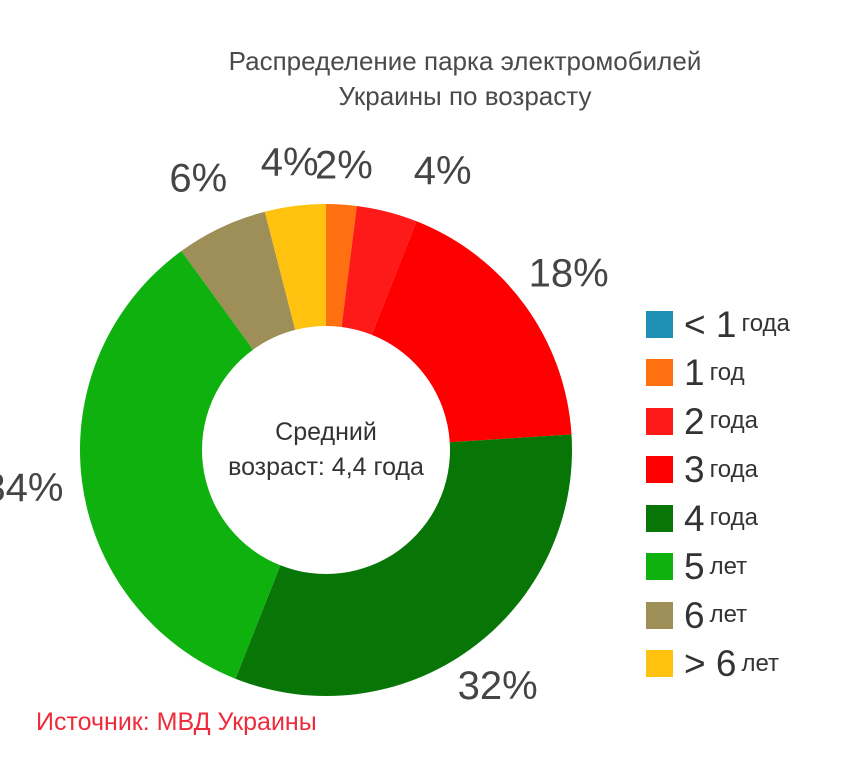  I want to click on legend-item-0: < 1 года, so click(718, 324).